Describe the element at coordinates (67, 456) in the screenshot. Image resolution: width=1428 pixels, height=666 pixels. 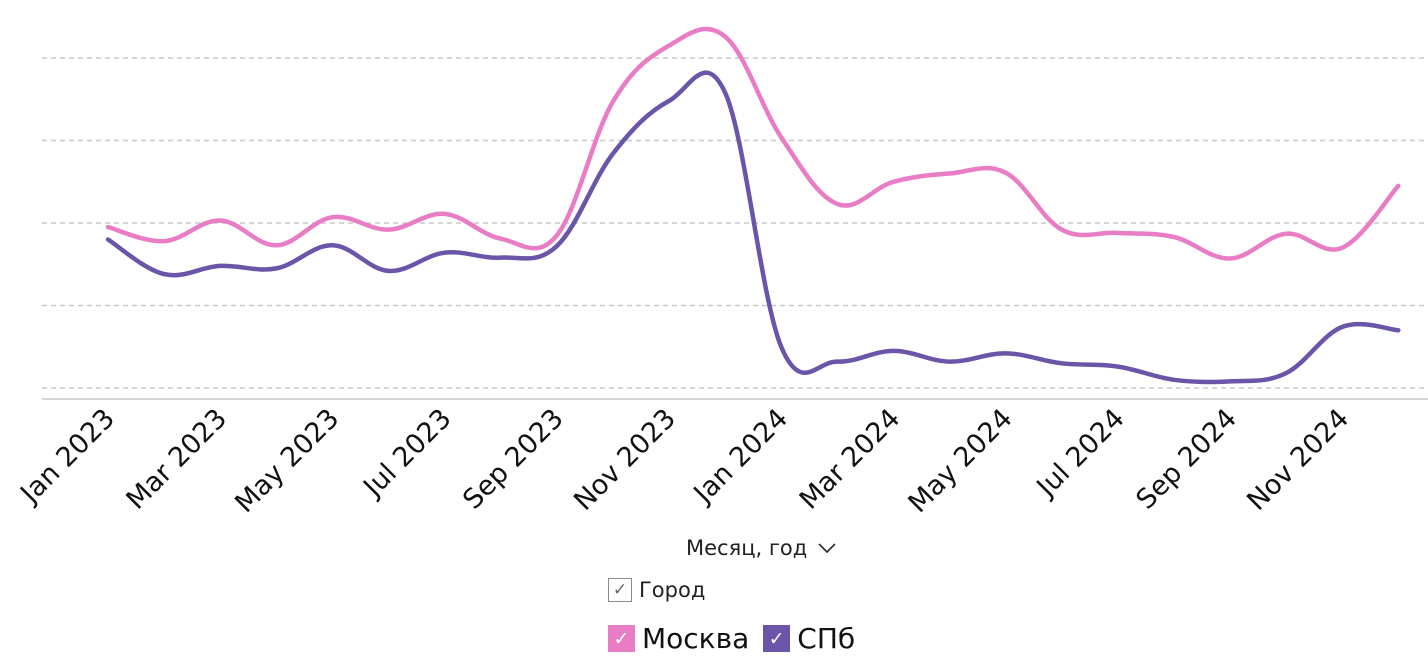
I see `x-tick-label-0: Jan 2023` at that location.